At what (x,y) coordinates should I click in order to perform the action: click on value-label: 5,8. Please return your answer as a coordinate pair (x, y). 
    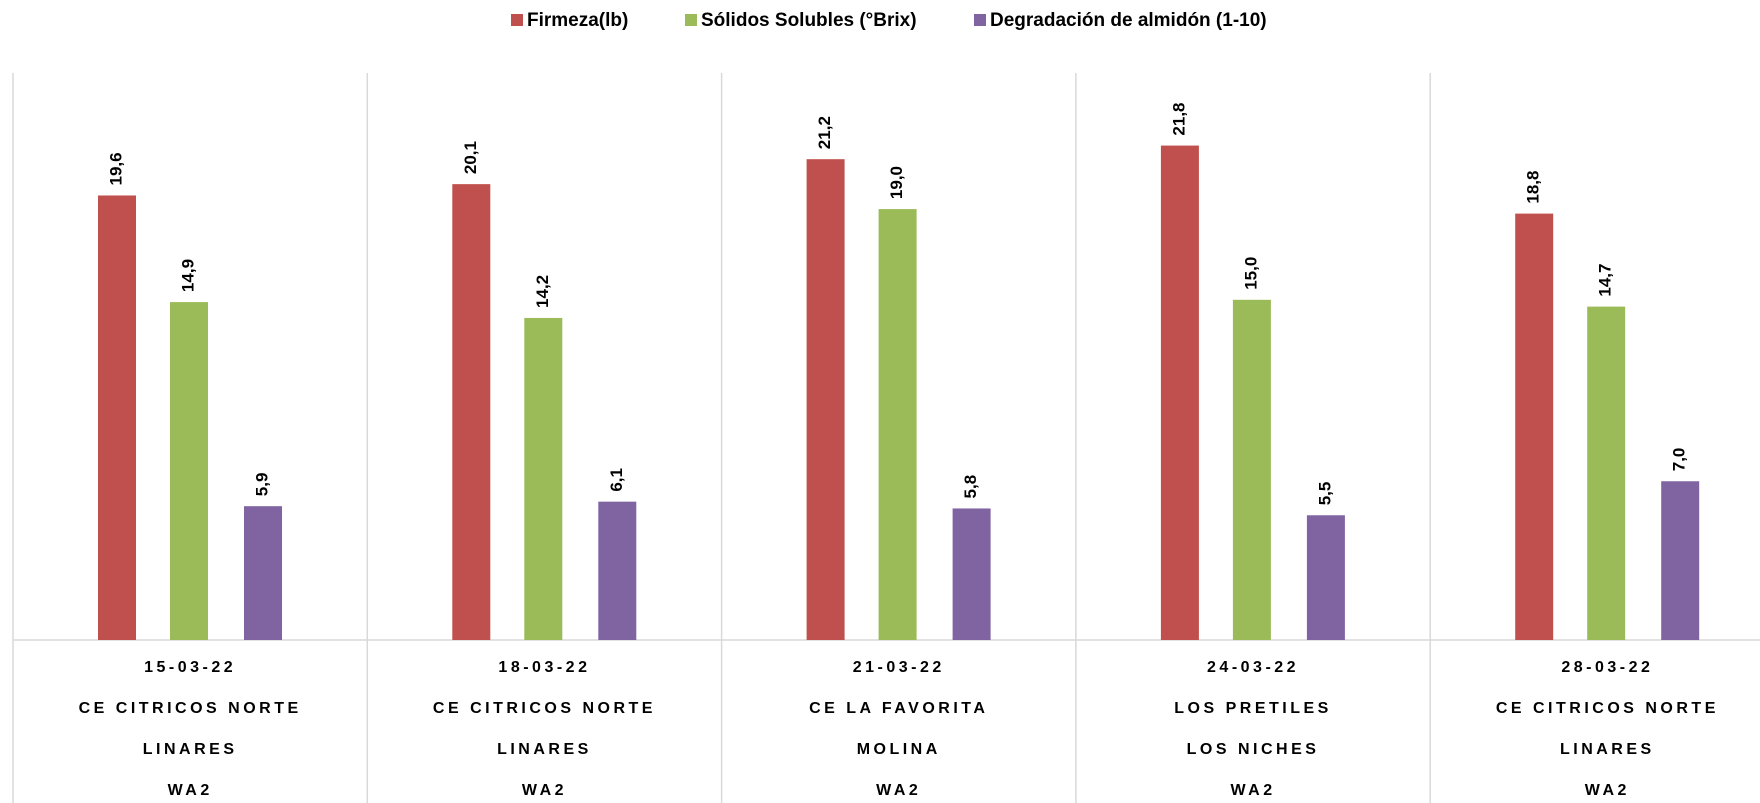
    Looking at the image, I should click on (970, 487).